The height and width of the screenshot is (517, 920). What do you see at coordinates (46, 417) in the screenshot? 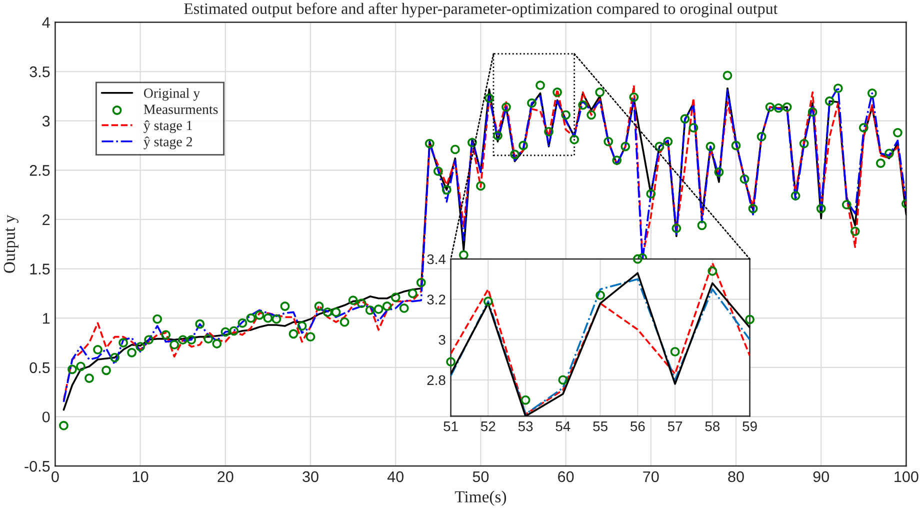
I see `y-tick-label: 0` at bounding box center [46, 417].